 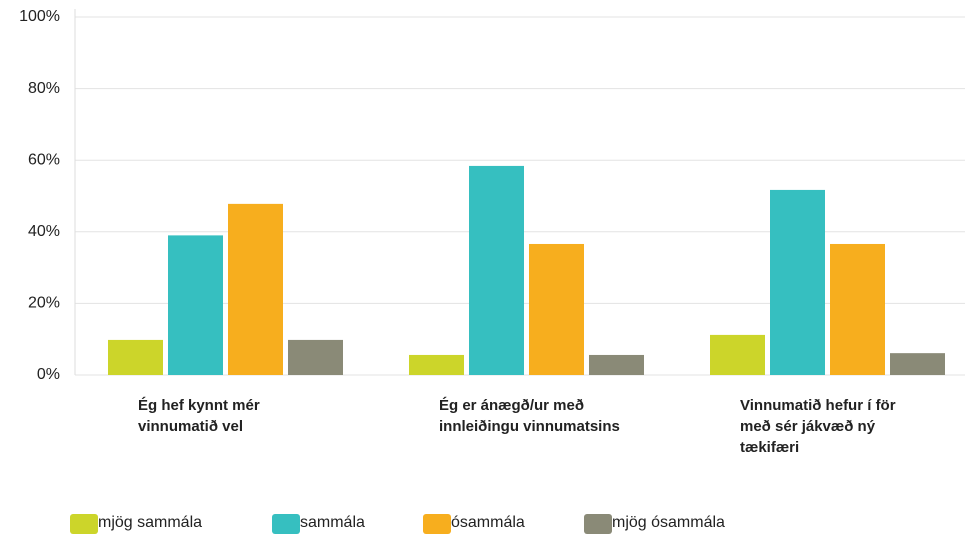 What do you see at coordinates (44, 159) in the screenshot?
I see `y-tick-label: 60%` at bounding box center [44, 159].